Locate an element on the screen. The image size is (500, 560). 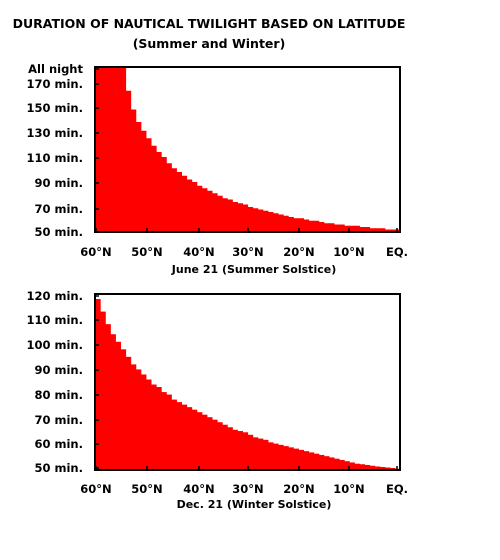
x-tick-label: 20°N is located at coordinates (298, 252).